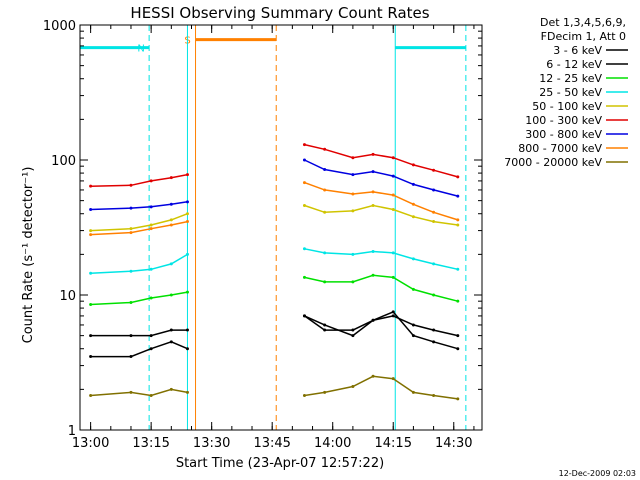 The height and width of the screenshot is (480, 640). What do you see at coordinates (393, 443) in the screenshot?
I see `x-tick-label: 14:15` at bounding box center [393, 443].